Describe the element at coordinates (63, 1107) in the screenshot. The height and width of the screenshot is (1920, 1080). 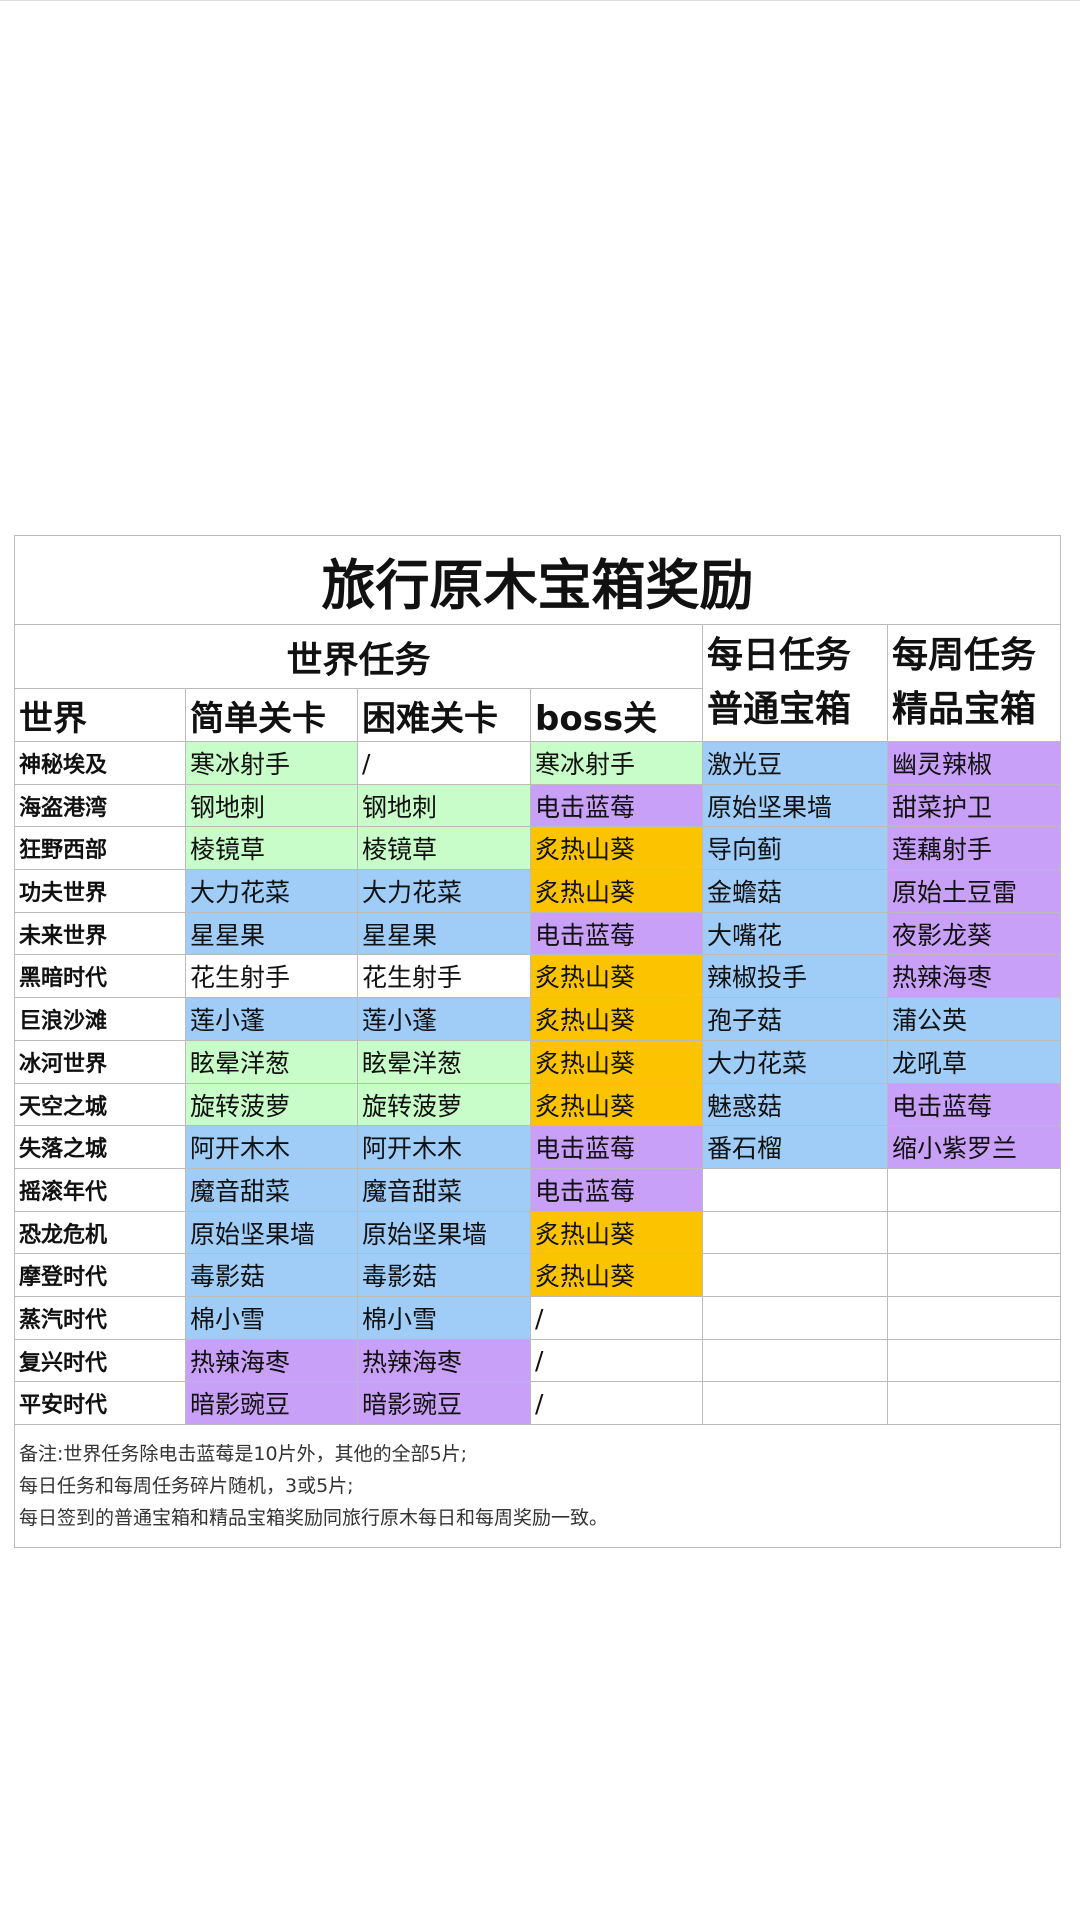
I see `cell-text: 天空之城` at that location.